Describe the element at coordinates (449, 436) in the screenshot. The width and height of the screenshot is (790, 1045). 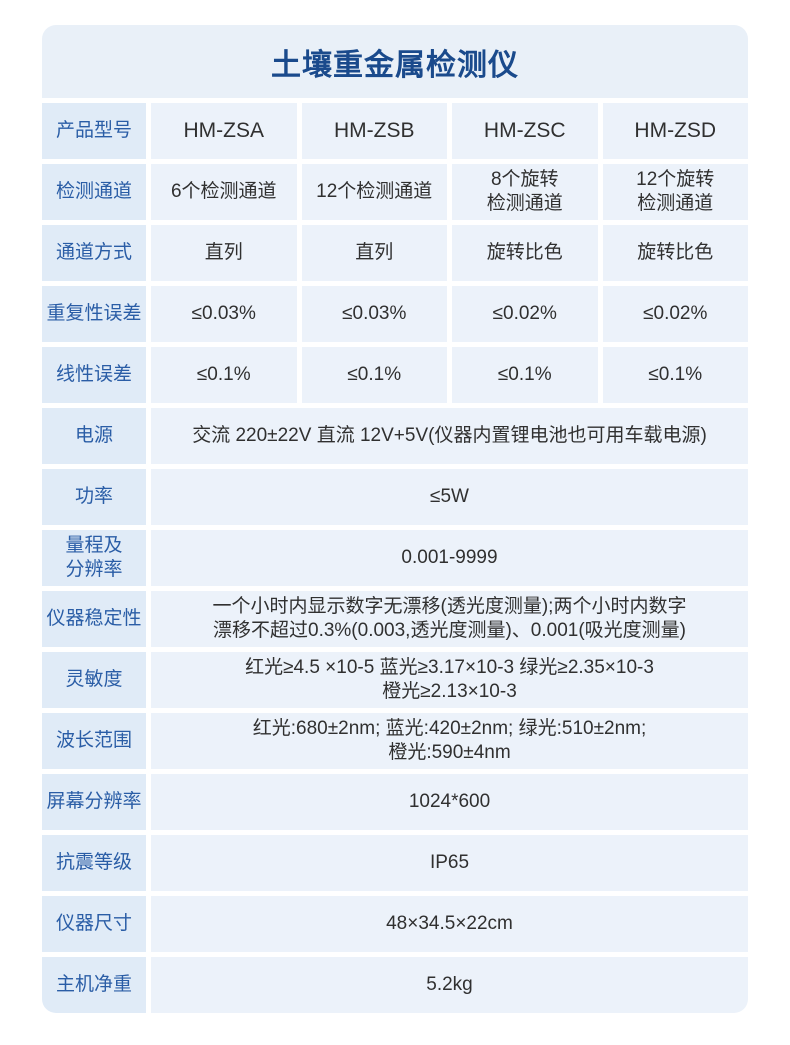
I see `spec-value-cell-merged: 交流 220±22V 直流 12V+5V(仪器内置锂电池也可用车载电源)` at that location.